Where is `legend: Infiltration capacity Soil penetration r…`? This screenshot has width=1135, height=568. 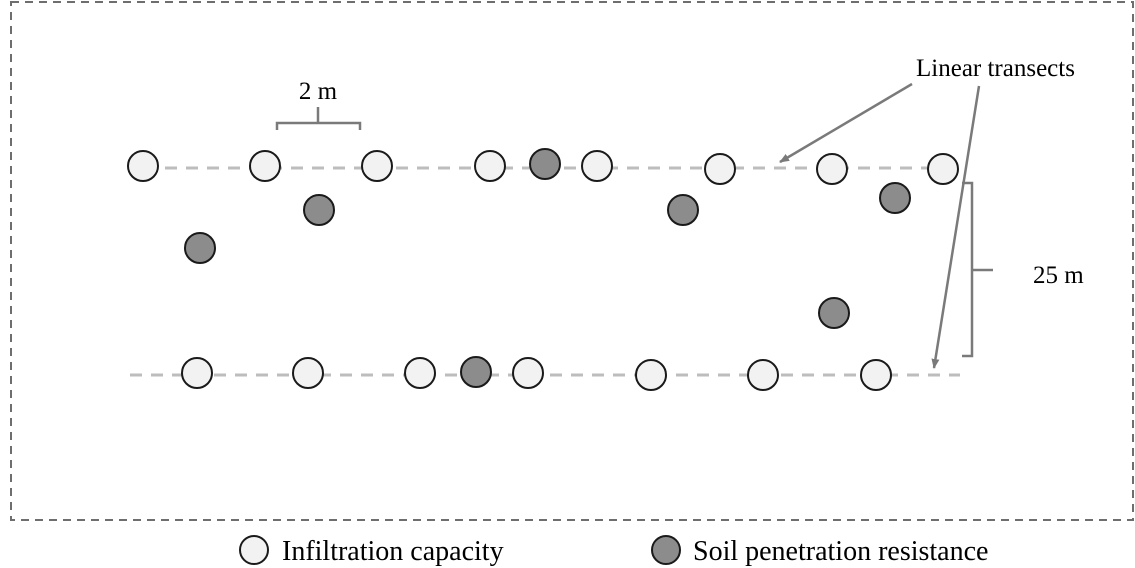 legend: Infiltration capacity Soil penetration r… is located at coordinates (613, 551).